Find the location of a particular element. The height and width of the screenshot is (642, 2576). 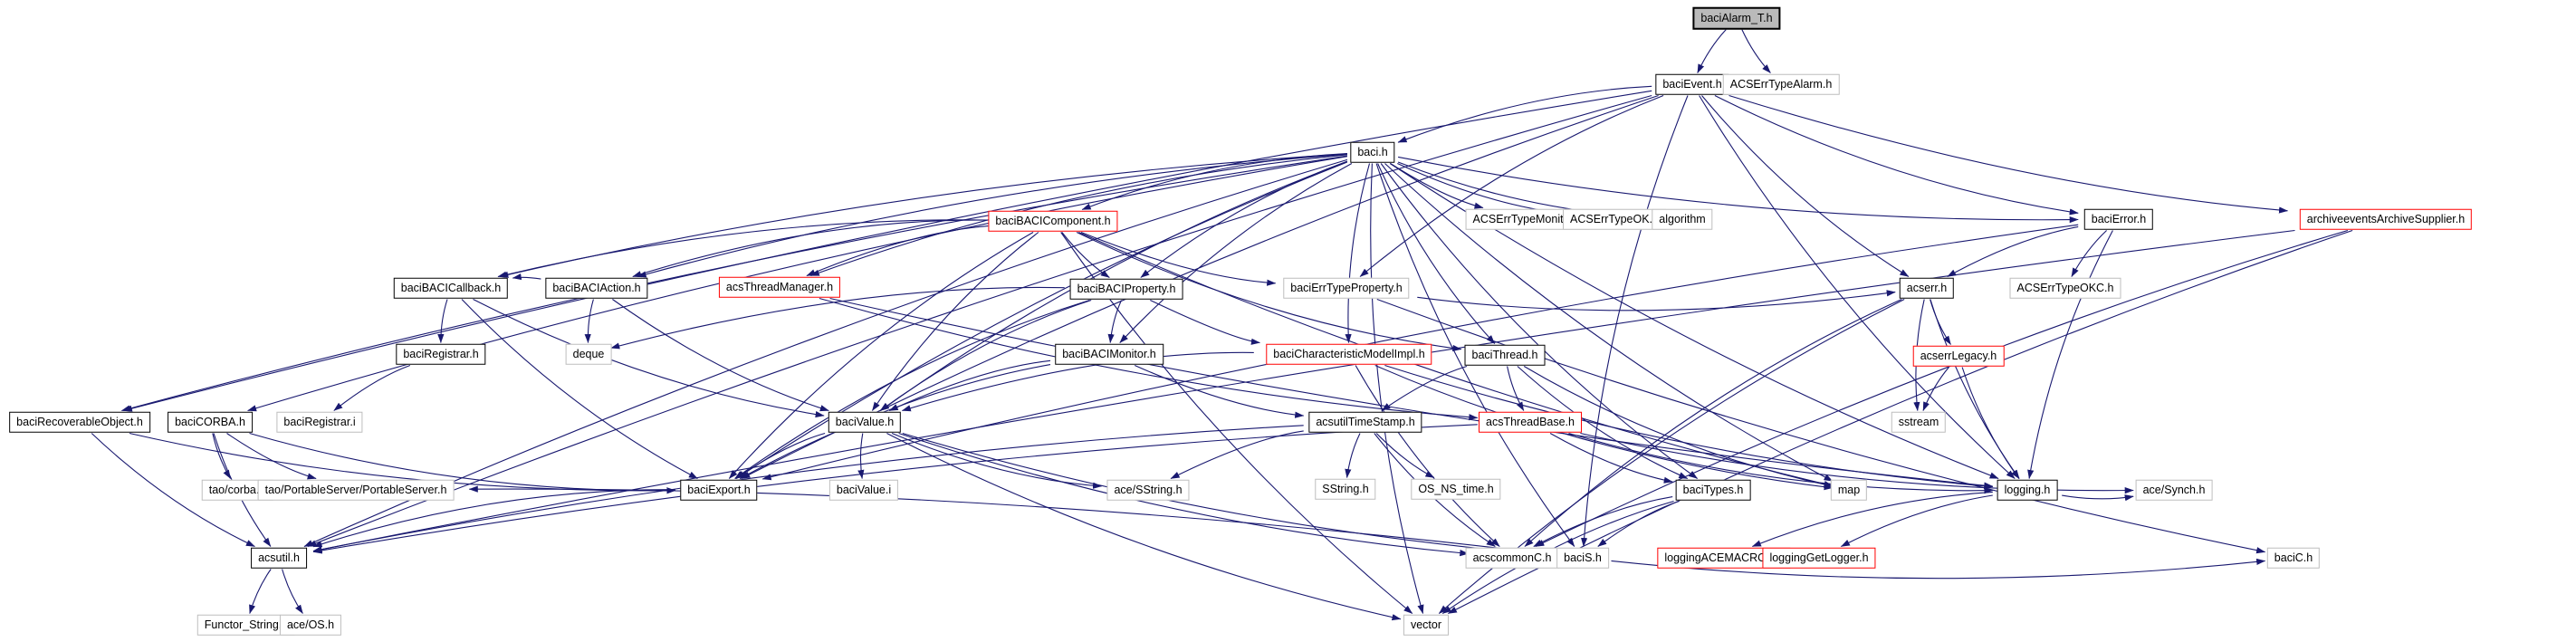

include-edge-baciValue_h-to-baciS is located at coordinates (1228, 496).